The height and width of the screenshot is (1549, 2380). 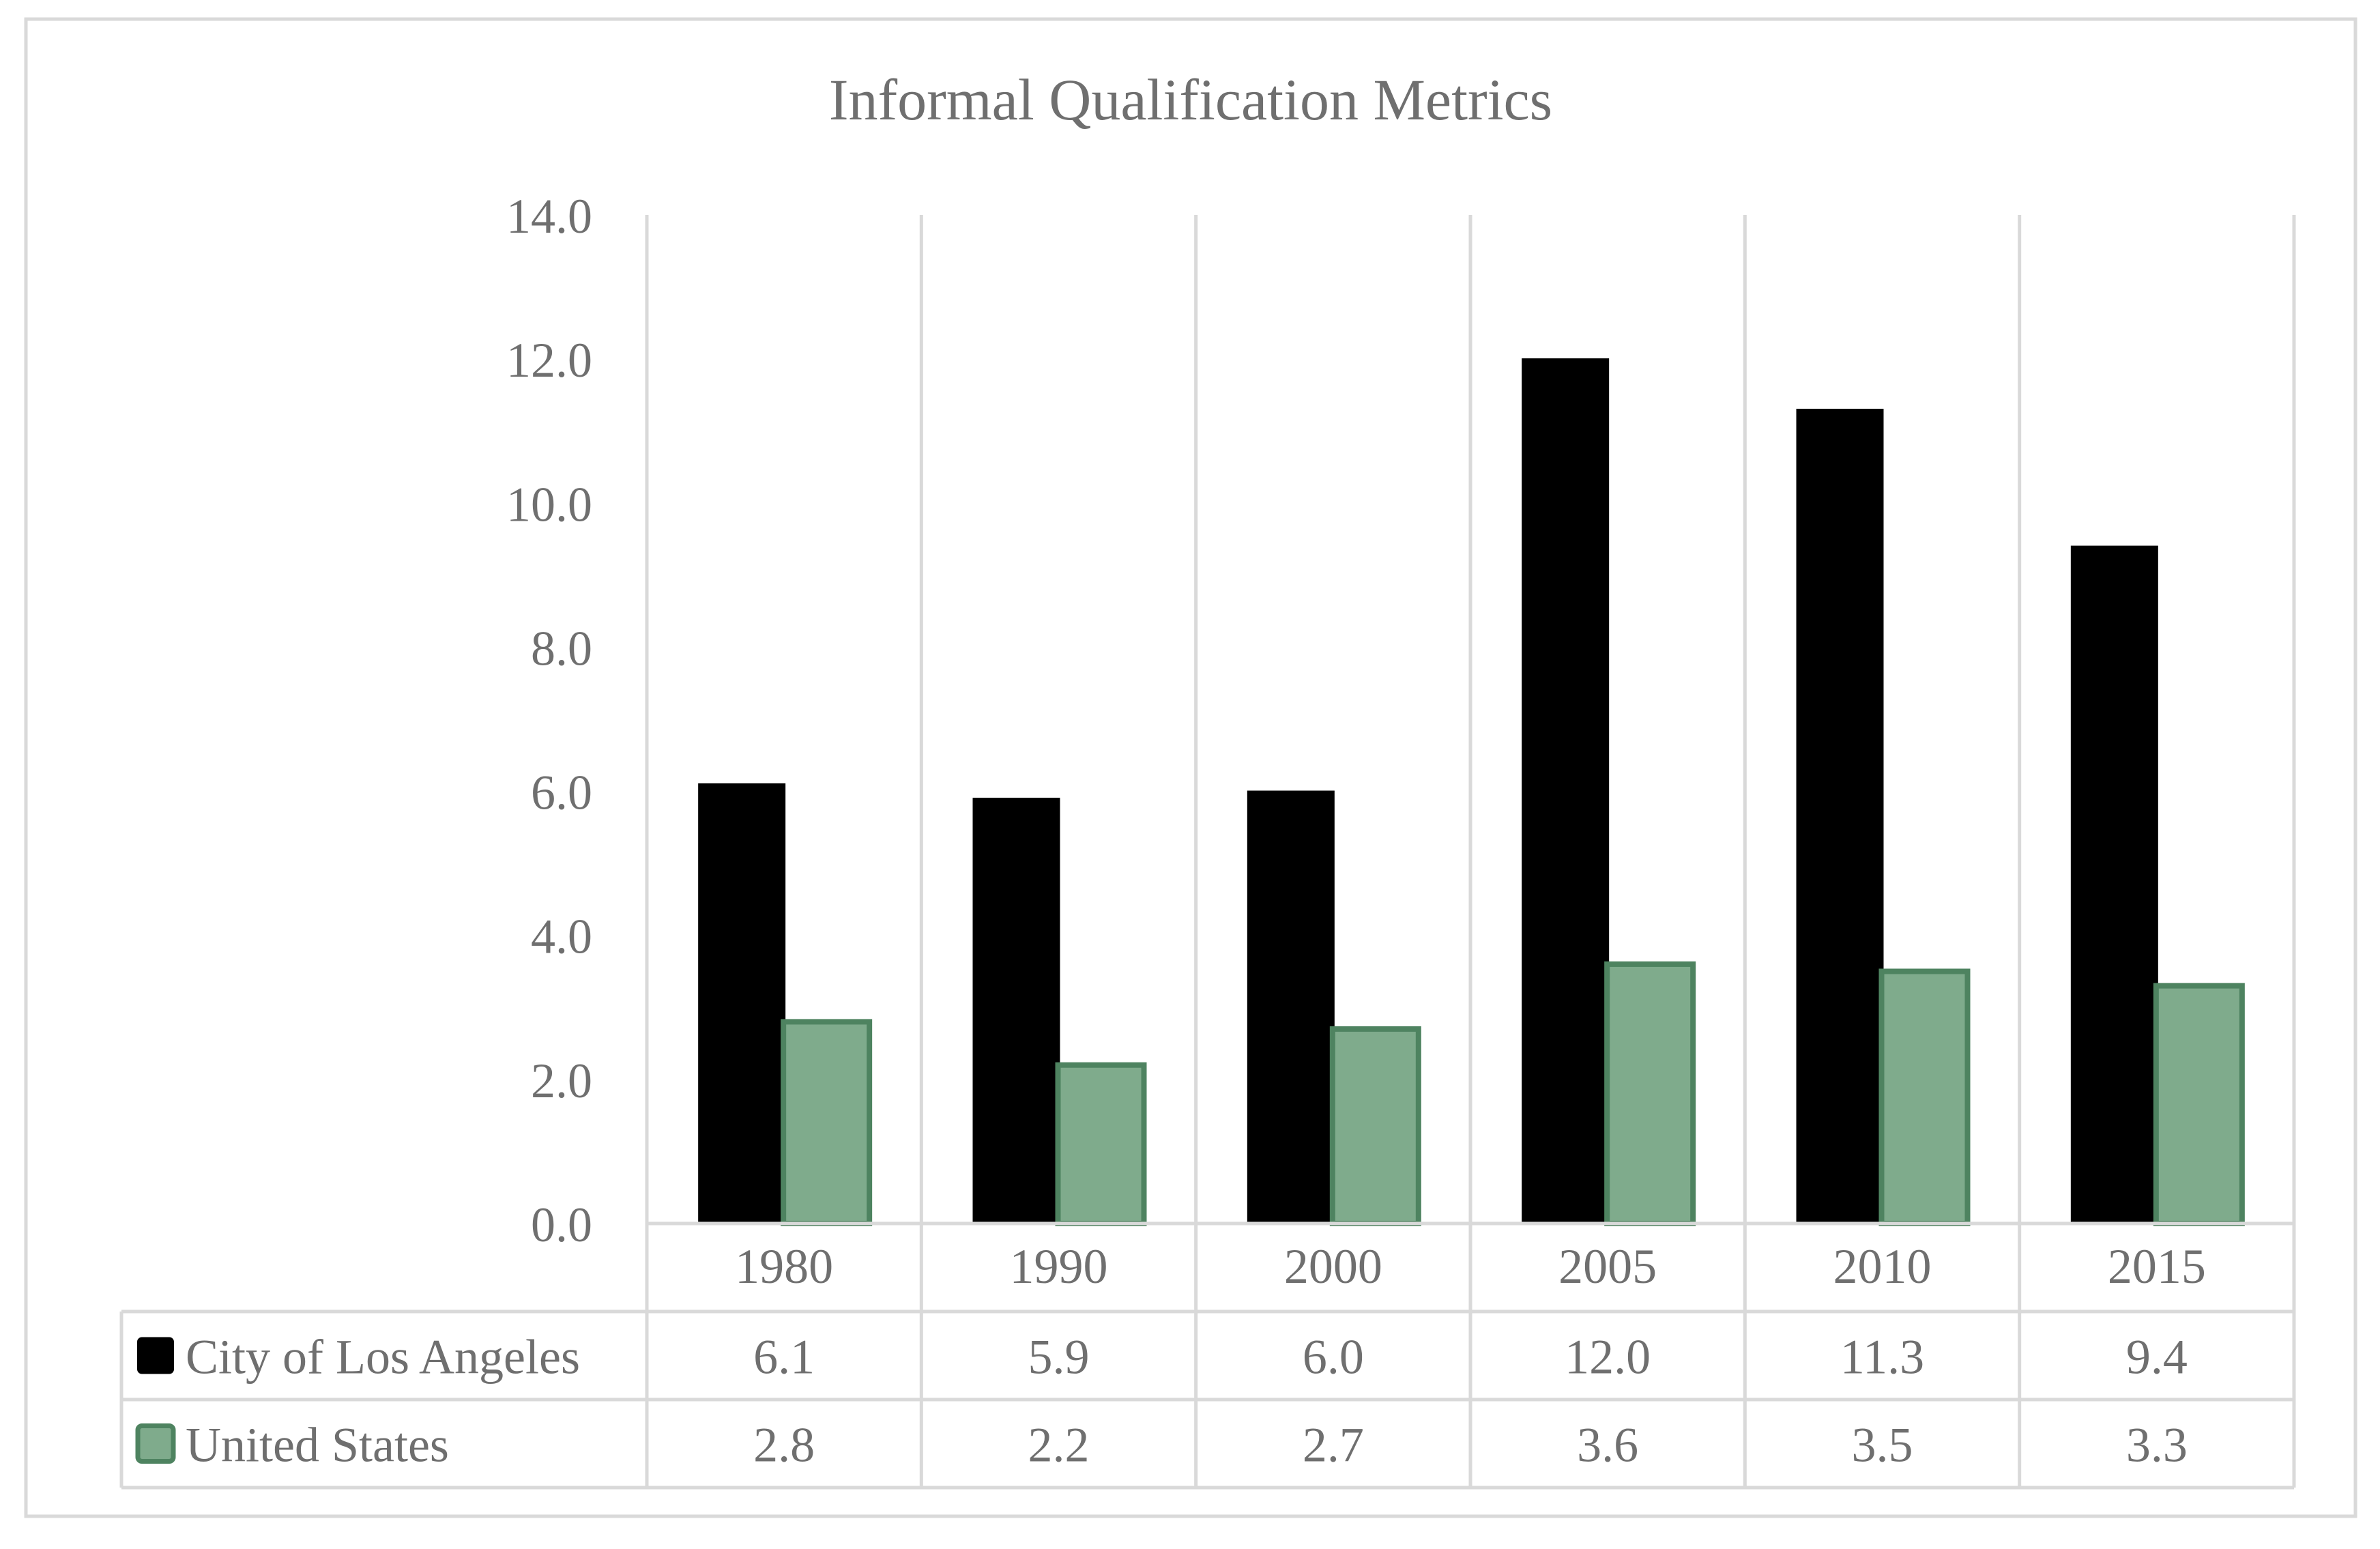 I want to click on data-label: 3.3, so click(x=2157, y=1446).